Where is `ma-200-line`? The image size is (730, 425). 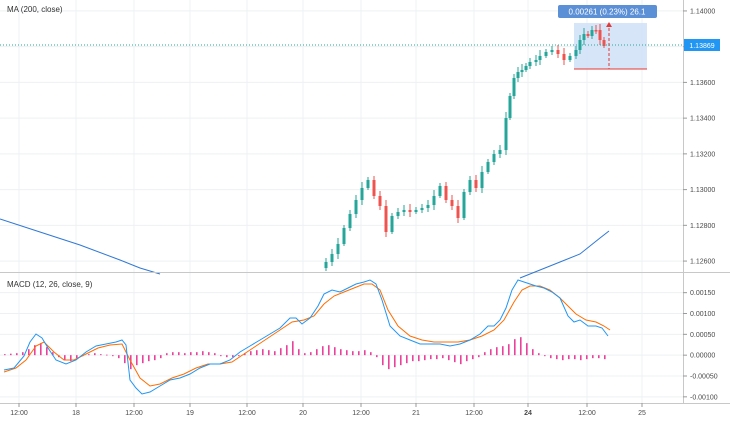
ma-200-line is located at coordinates (80, 246).